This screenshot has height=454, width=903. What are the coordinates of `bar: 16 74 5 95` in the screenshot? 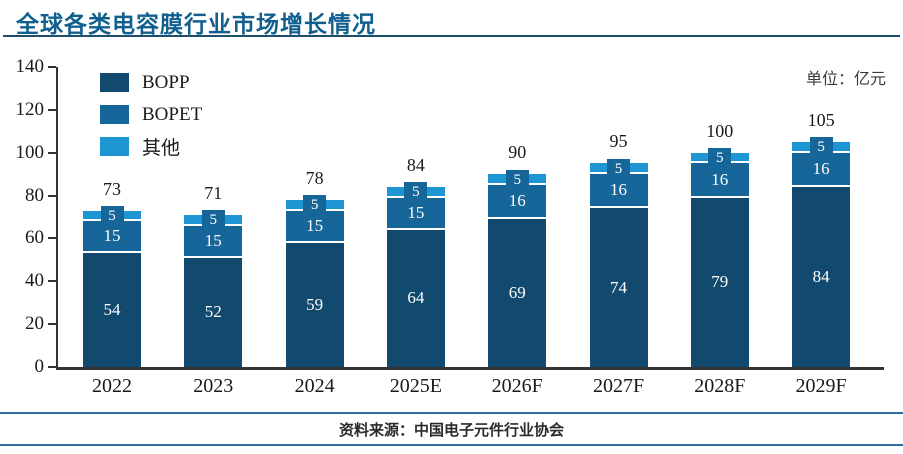 It's located at (618, 249).